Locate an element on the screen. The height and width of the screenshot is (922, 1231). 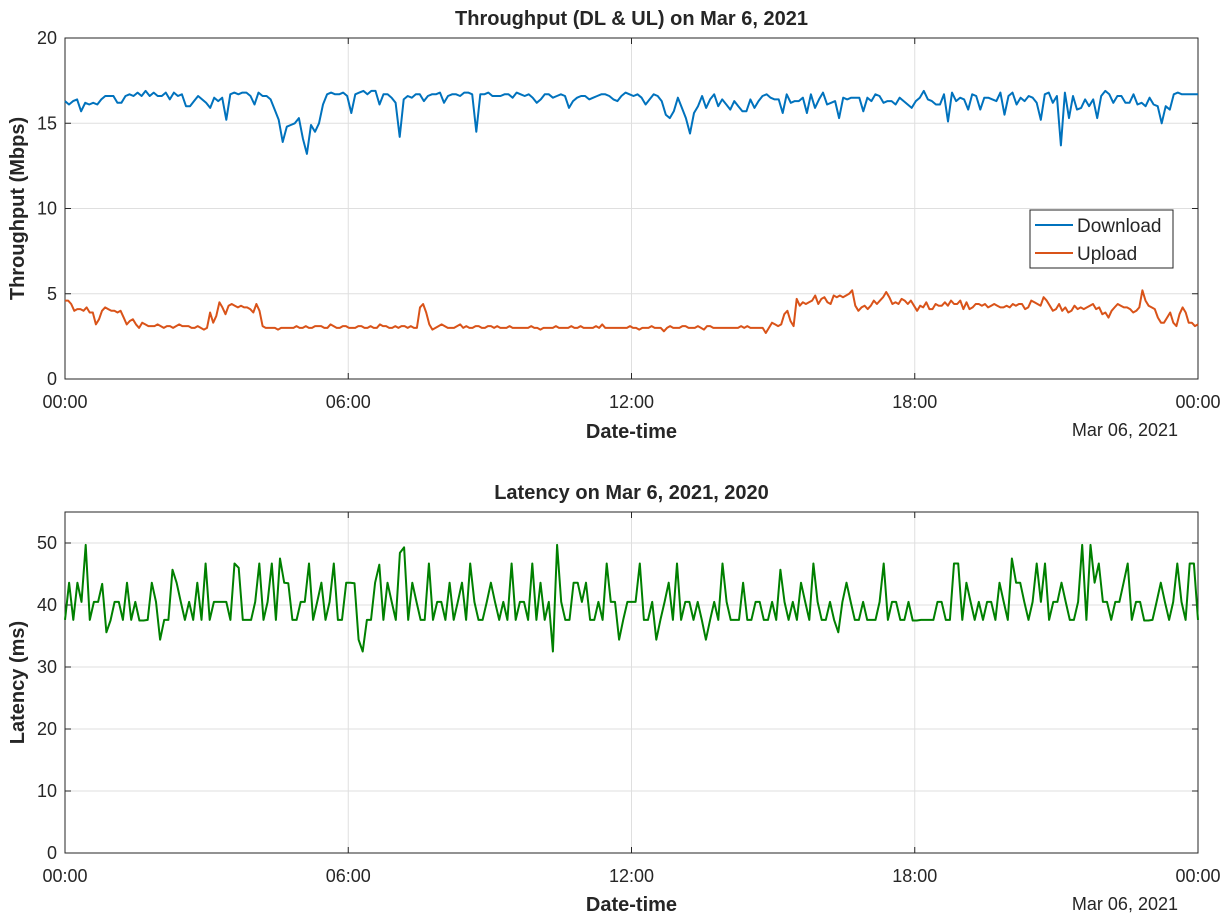
legend-label-download: Download is located at coordinates (1119, 226).